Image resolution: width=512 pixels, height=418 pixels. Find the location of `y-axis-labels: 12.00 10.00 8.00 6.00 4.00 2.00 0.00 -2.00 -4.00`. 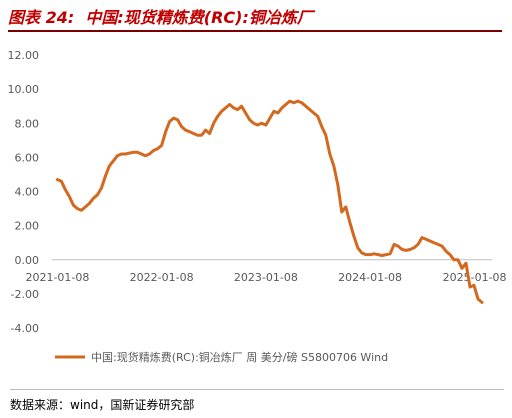

y-axis-labels: 12.00 10.00 8.00 6.00 4.00 2.00 0.00 -2.00 -4.00 is located at coordinates (24, 192).